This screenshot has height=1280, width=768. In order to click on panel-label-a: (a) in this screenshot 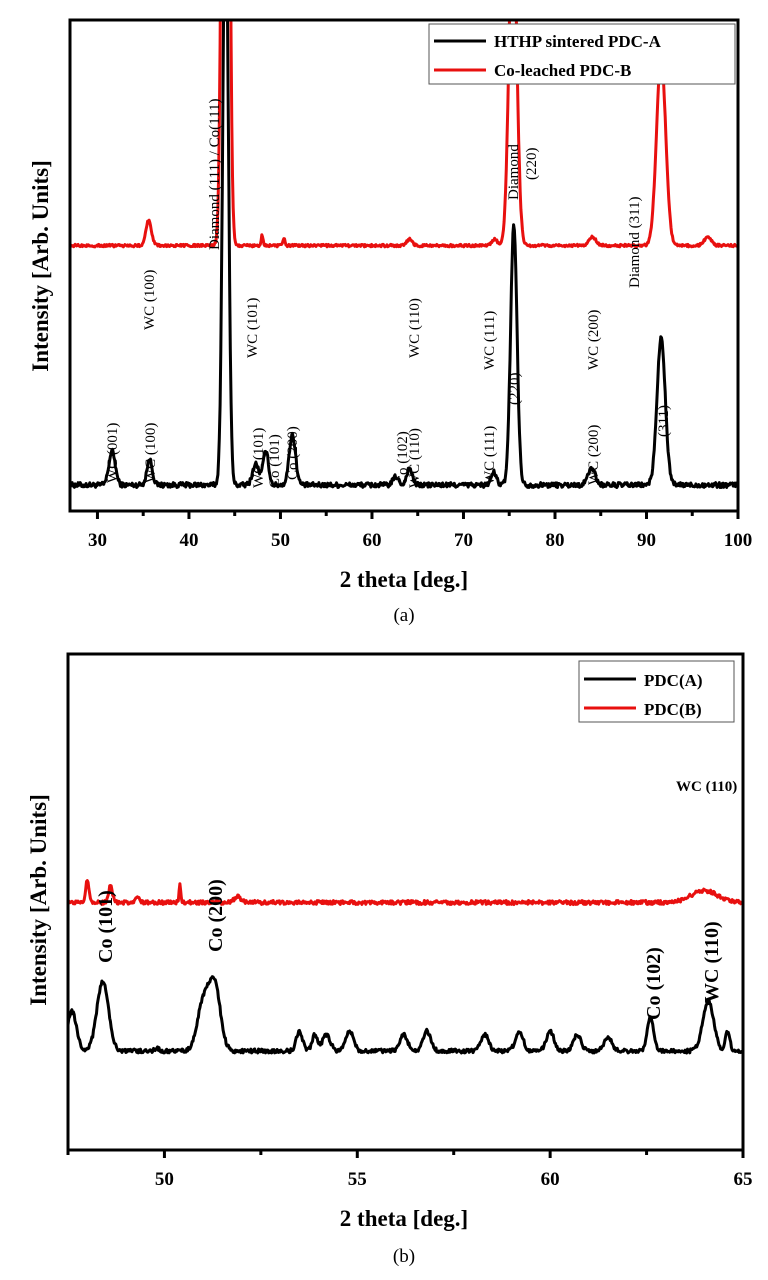, I will do `click(403, 615)`.